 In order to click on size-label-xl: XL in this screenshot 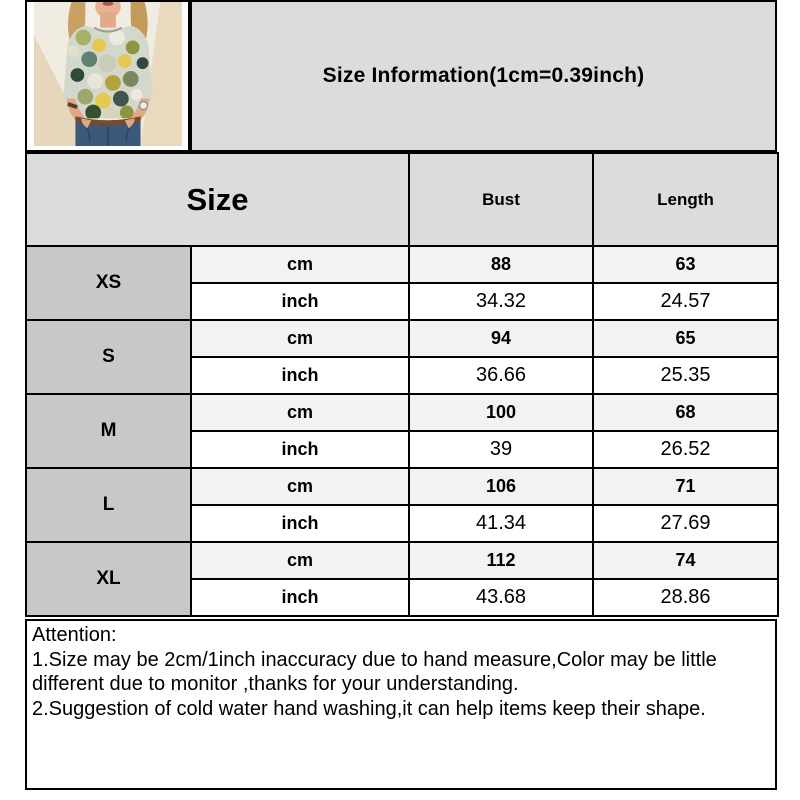, I will do `click(108, 579)`.